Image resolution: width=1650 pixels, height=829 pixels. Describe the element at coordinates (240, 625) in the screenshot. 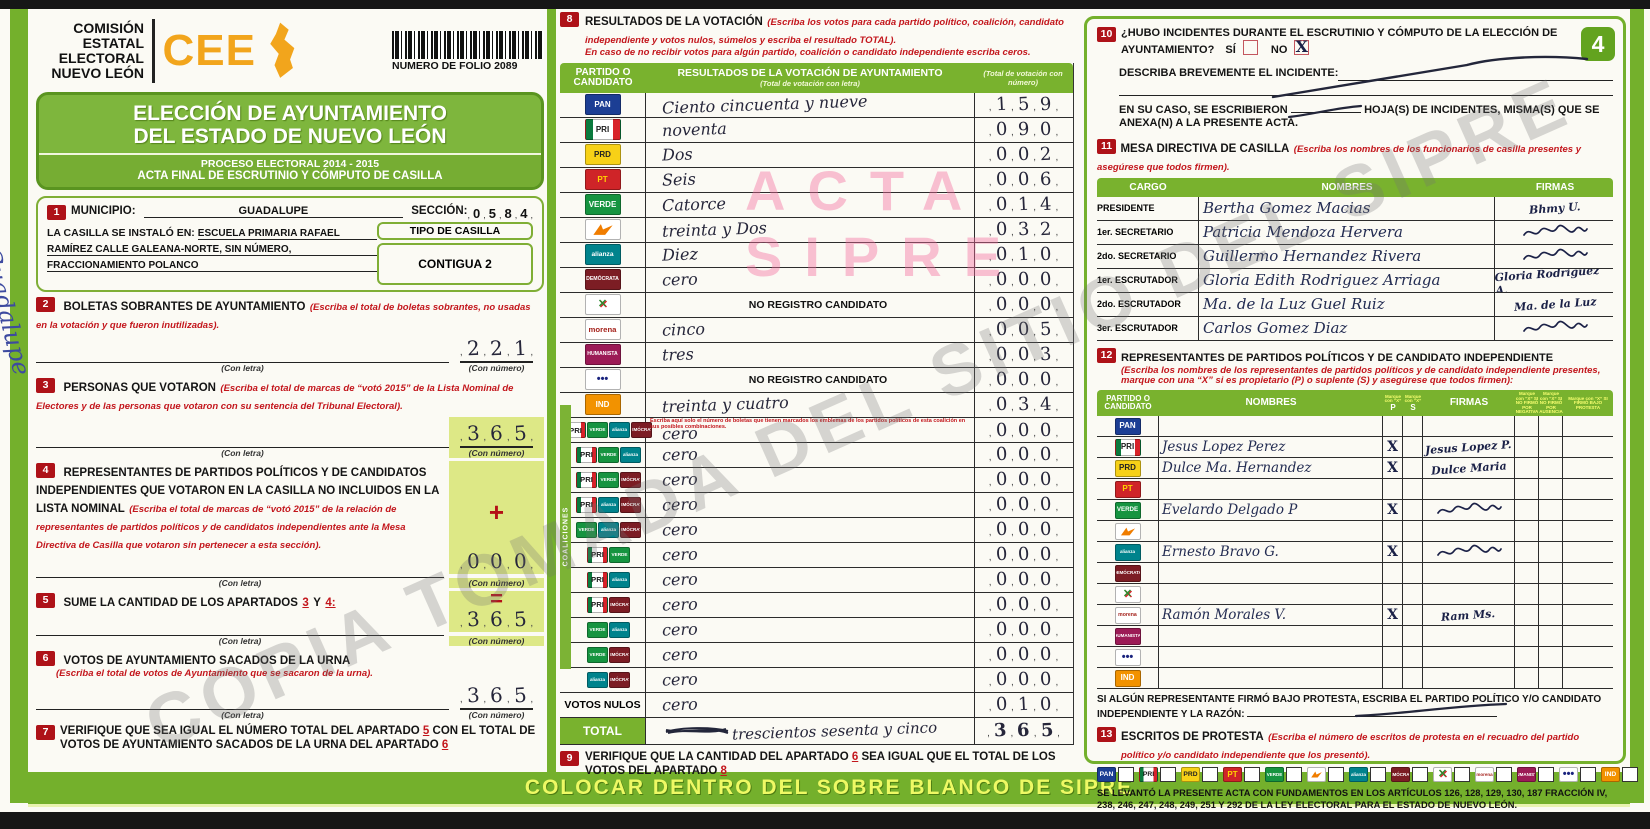

I see `con-letra-line` at that location.